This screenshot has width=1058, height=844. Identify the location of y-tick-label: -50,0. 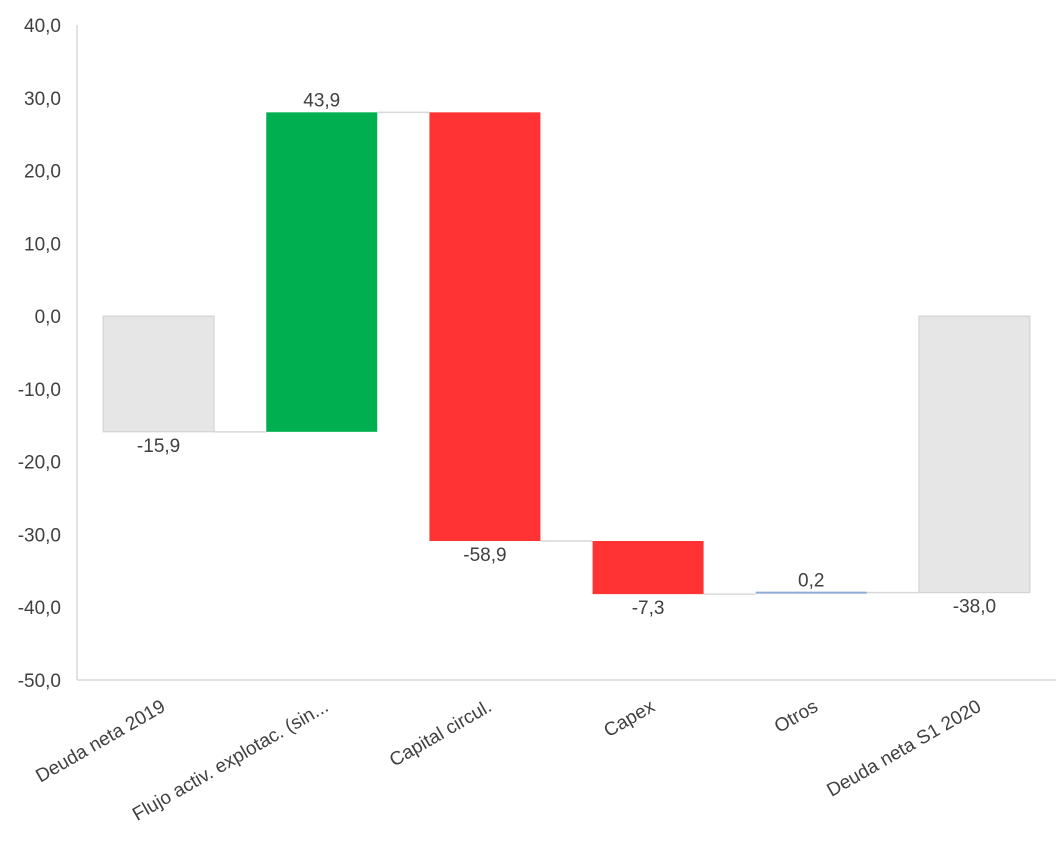
(39, 681).